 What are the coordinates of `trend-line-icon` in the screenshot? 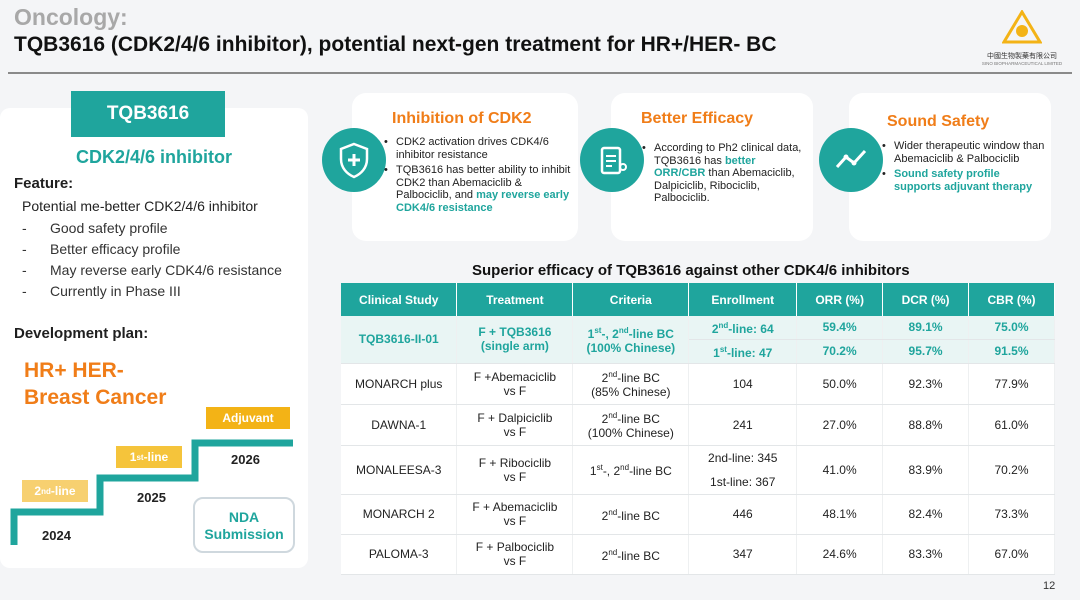 It's located at (851, 160).